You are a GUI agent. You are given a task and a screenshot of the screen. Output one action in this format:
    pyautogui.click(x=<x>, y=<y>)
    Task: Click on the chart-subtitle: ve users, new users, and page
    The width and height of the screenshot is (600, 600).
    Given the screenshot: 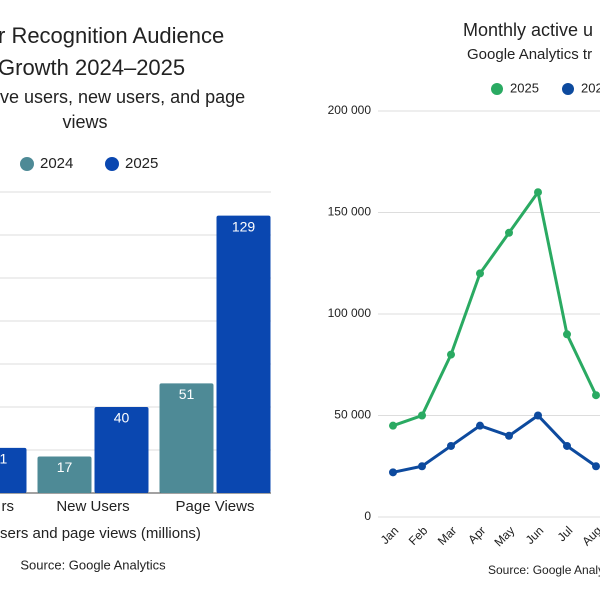 What is the action you would take?
    pyautogui.click(x=122, y=97)
    